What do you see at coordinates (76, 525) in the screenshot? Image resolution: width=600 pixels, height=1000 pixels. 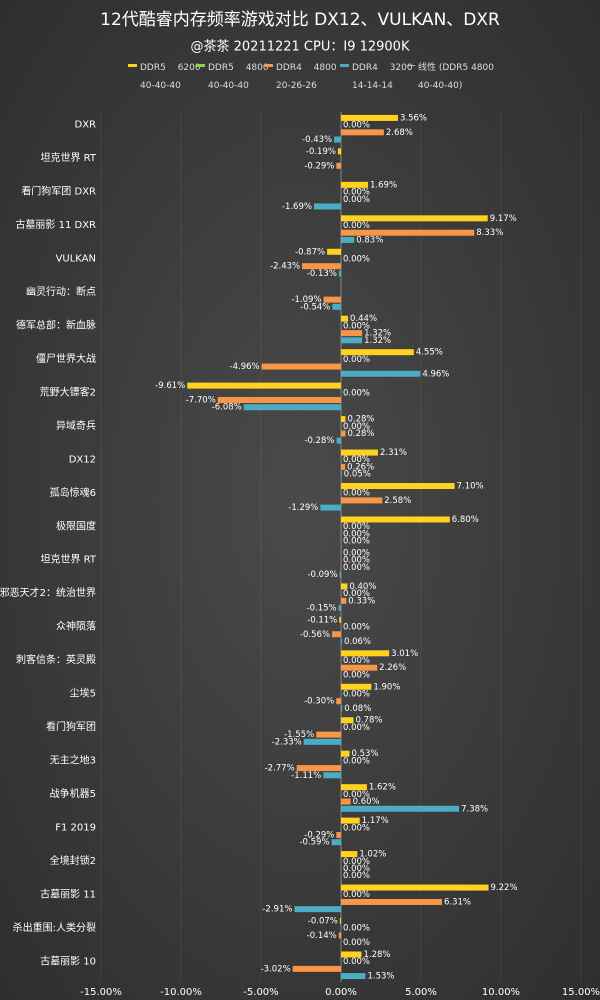 I see `y-tick-label: 极限国度` at bounding box center [76, 525].